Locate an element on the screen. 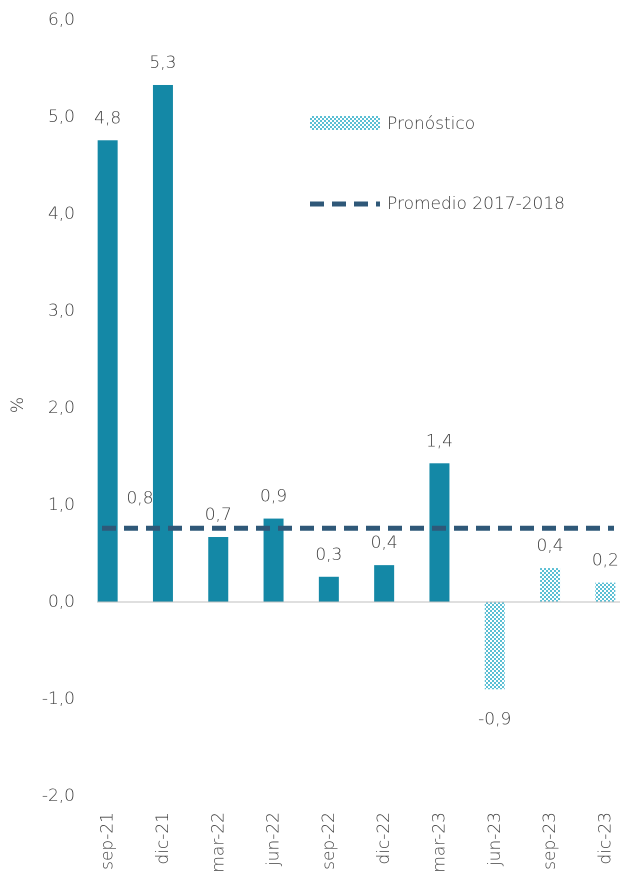 The width and height of the screenshot is (623, 877). data-label: 0,7 is located at coordinates (218, 515).